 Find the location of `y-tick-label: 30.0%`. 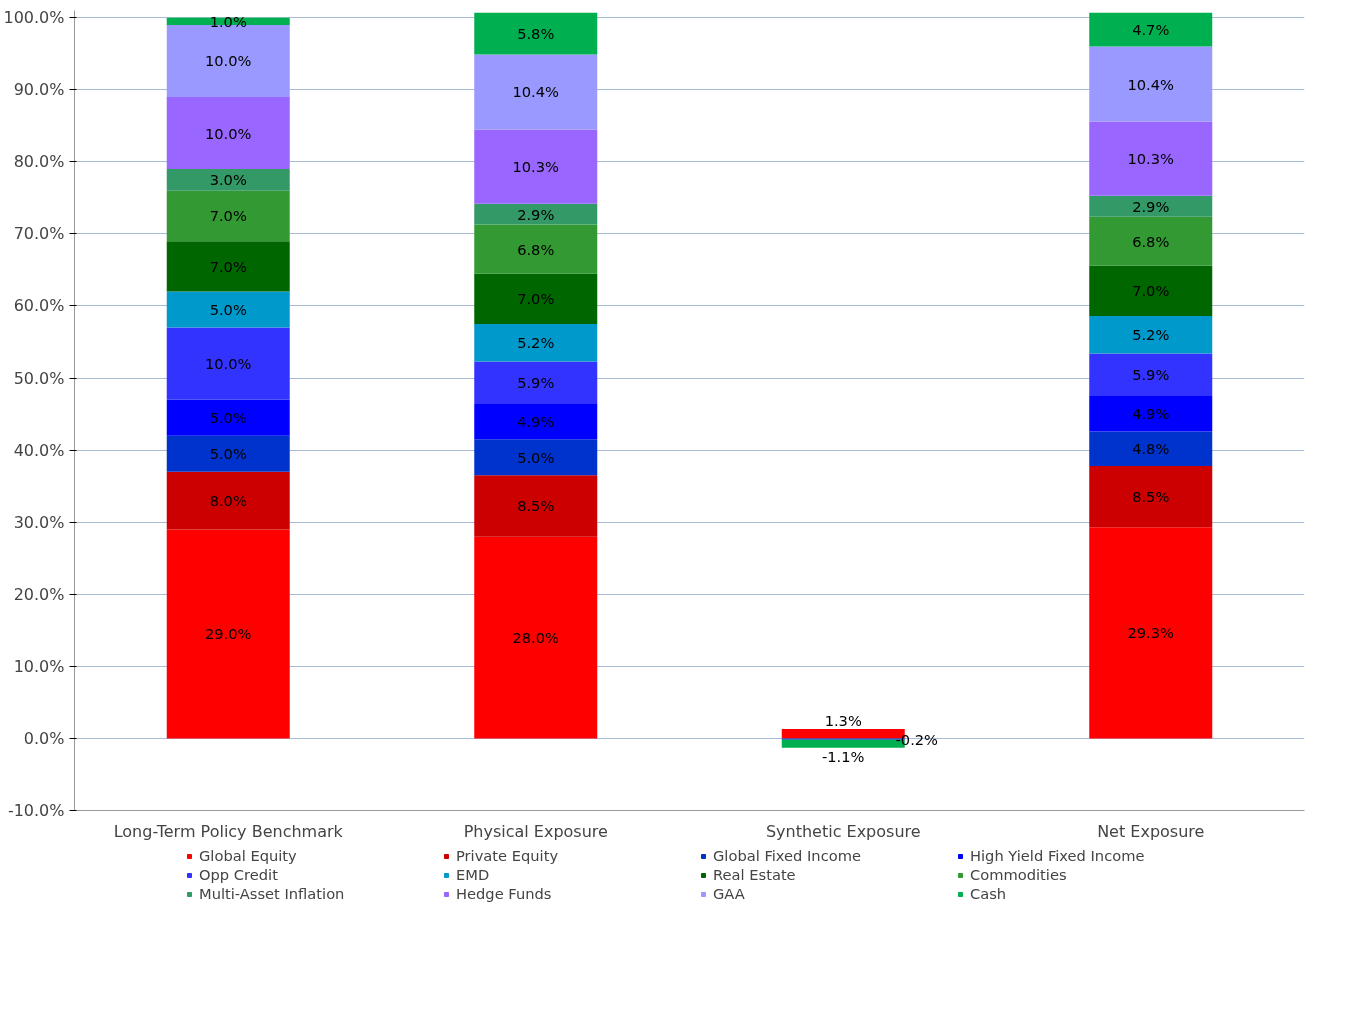

y-tick-label: 30.0% is located at coordinates (39, 522).